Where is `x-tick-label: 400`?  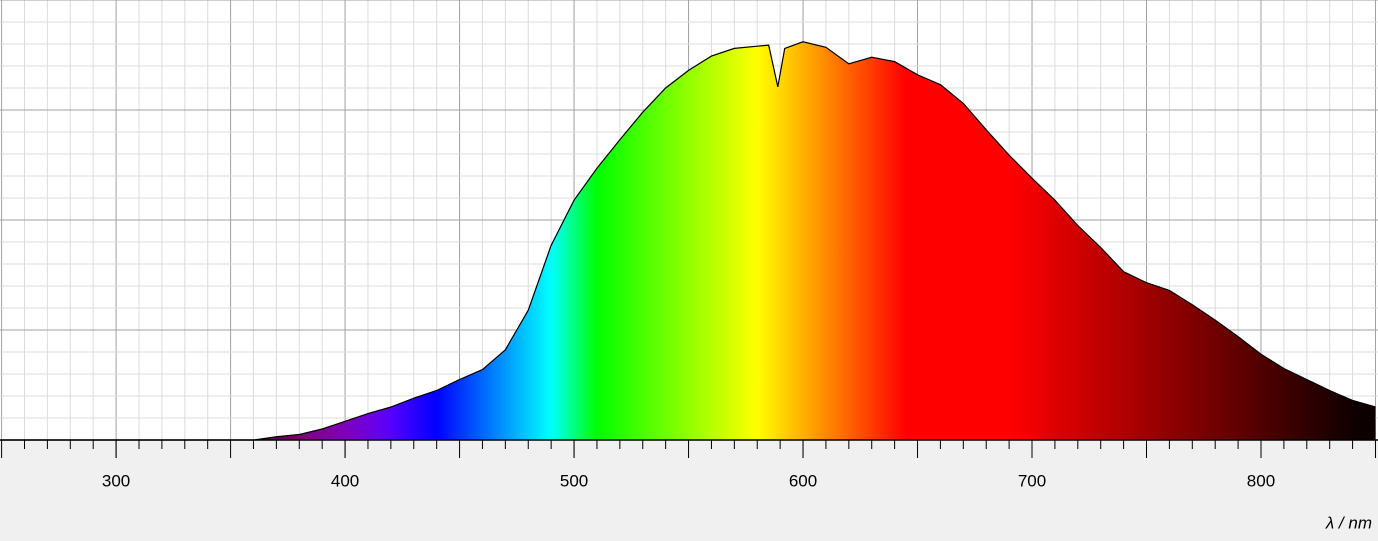 x-tick-label: 400 is located at coordinates (345, 480).